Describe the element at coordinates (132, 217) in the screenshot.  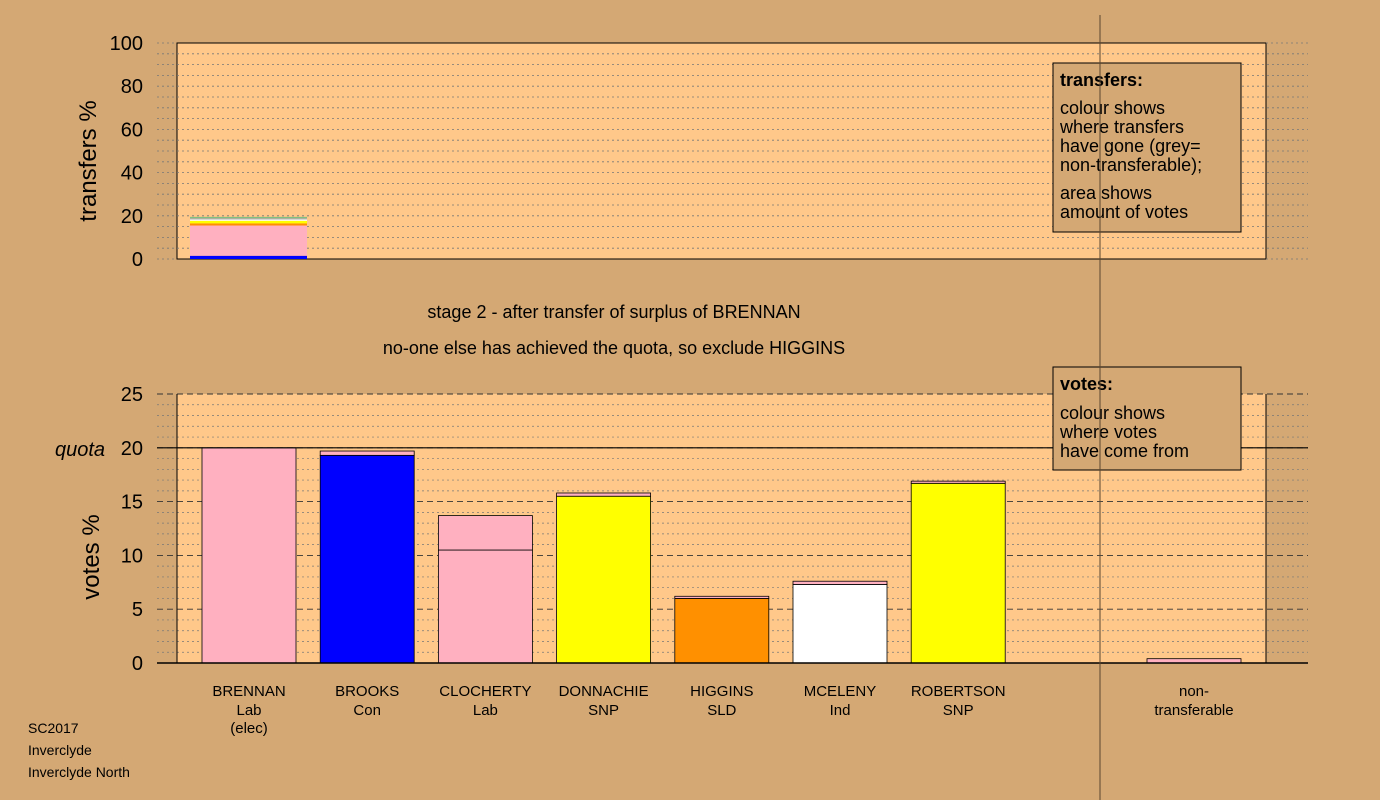
I see `transfers-tick-label: 20` at that location.